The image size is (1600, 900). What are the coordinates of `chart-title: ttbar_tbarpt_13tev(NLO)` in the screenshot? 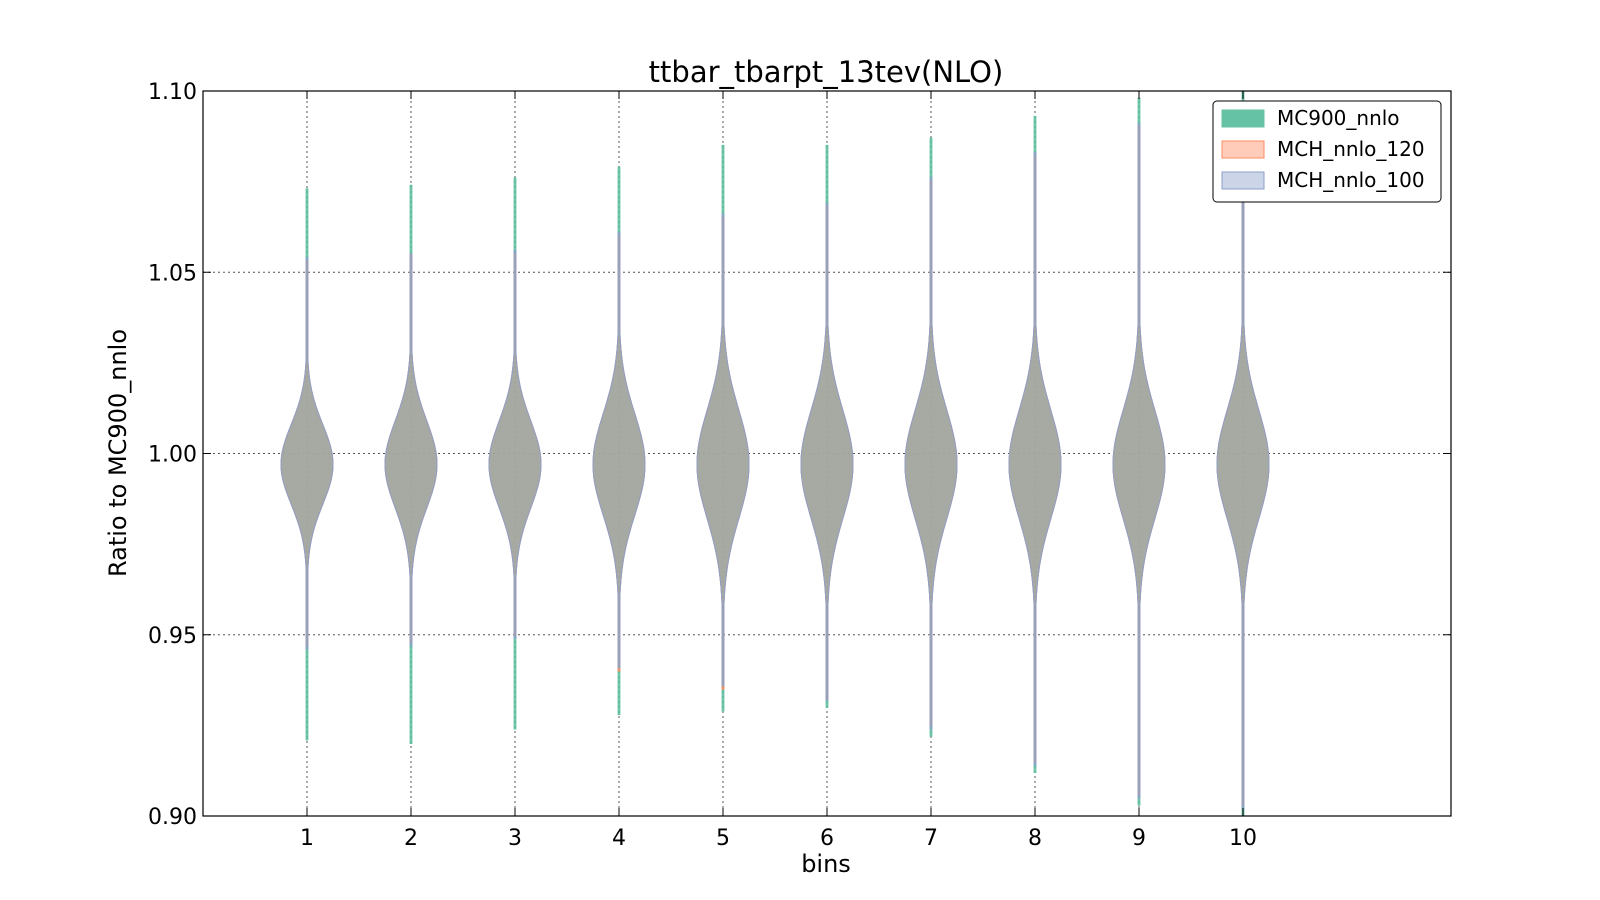 It's located at (826, 72).